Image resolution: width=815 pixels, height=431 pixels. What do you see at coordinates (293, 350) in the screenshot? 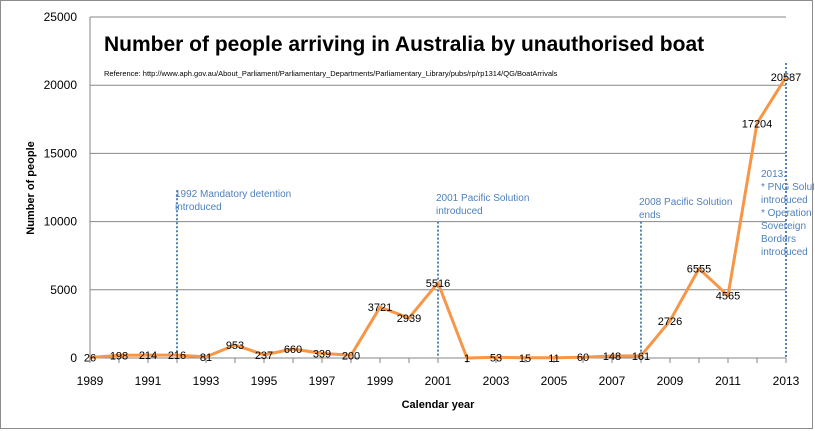
I see `data-label: 660` at bounding box center [293, 350].